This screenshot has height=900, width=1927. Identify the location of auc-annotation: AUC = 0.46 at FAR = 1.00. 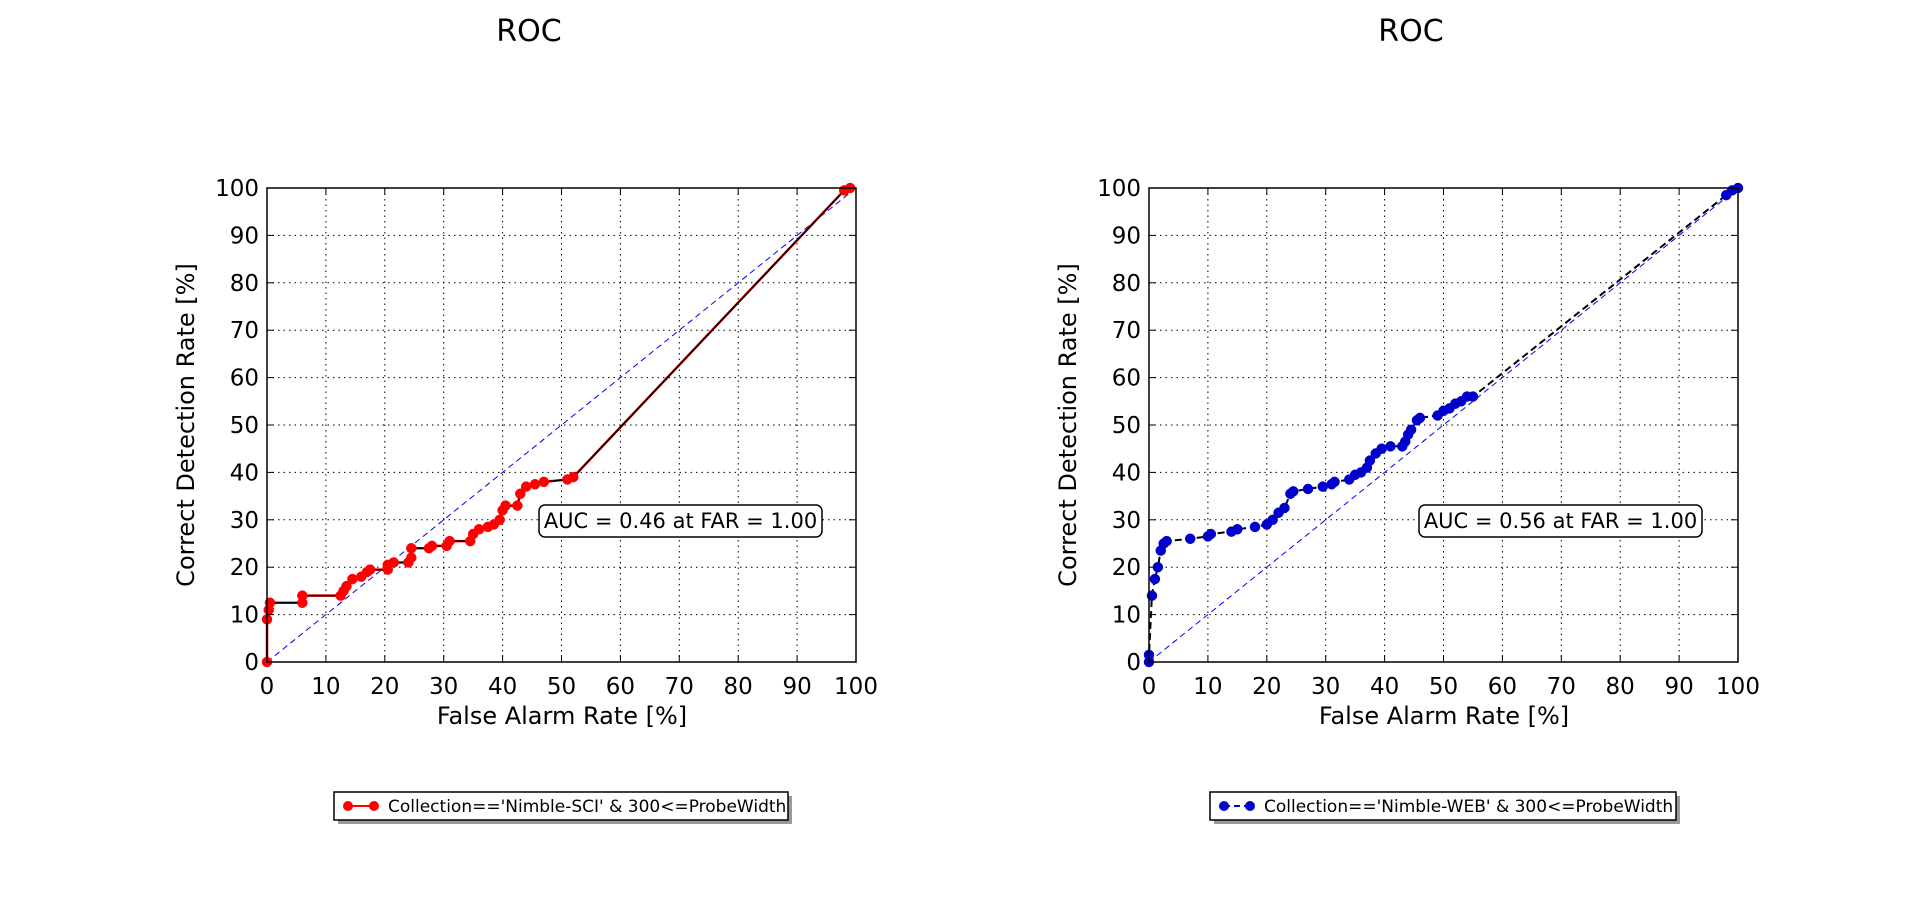
(680, 521).